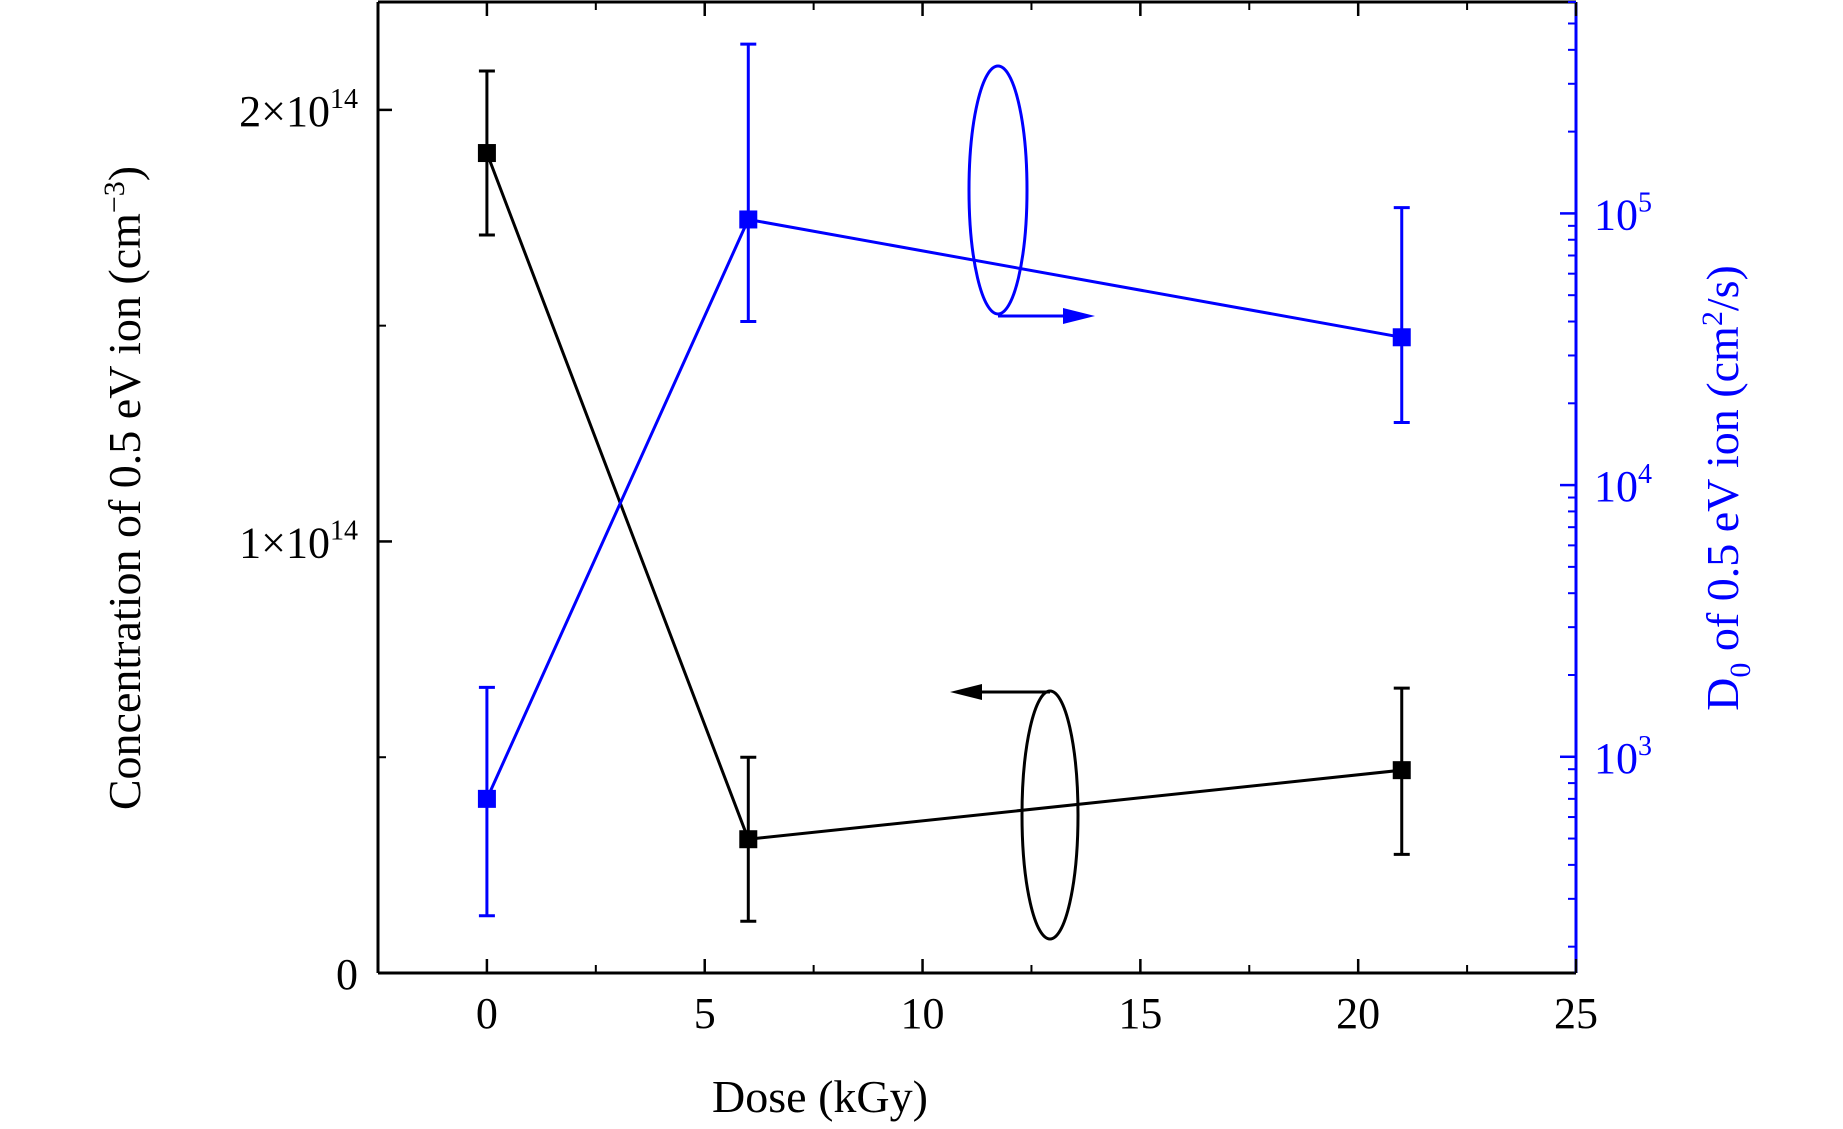 The height and width of the screenshot is (1129, 1843). Describe the element at coordinates (124, 511) in the screenshot. I see `y-axis-left-label-main: Concentration of 0.5 eV ion (cm` at that location.